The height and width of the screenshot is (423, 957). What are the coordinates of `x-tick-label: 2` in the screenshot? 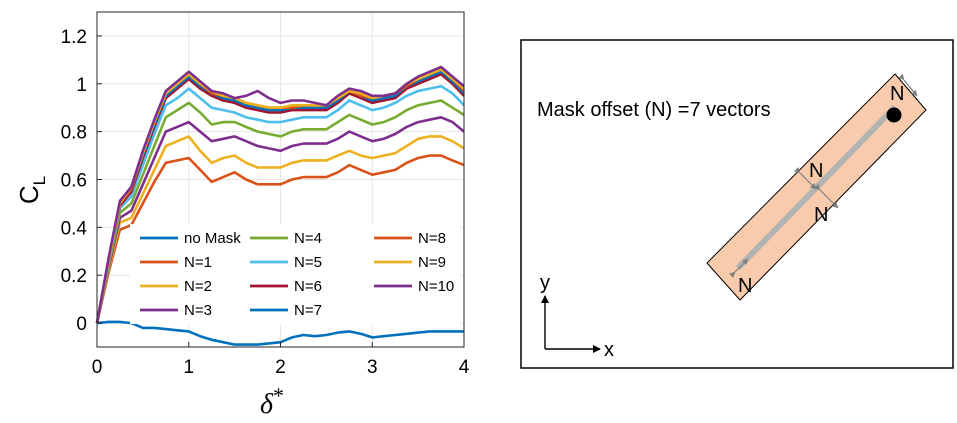 It's located at (280, 367).